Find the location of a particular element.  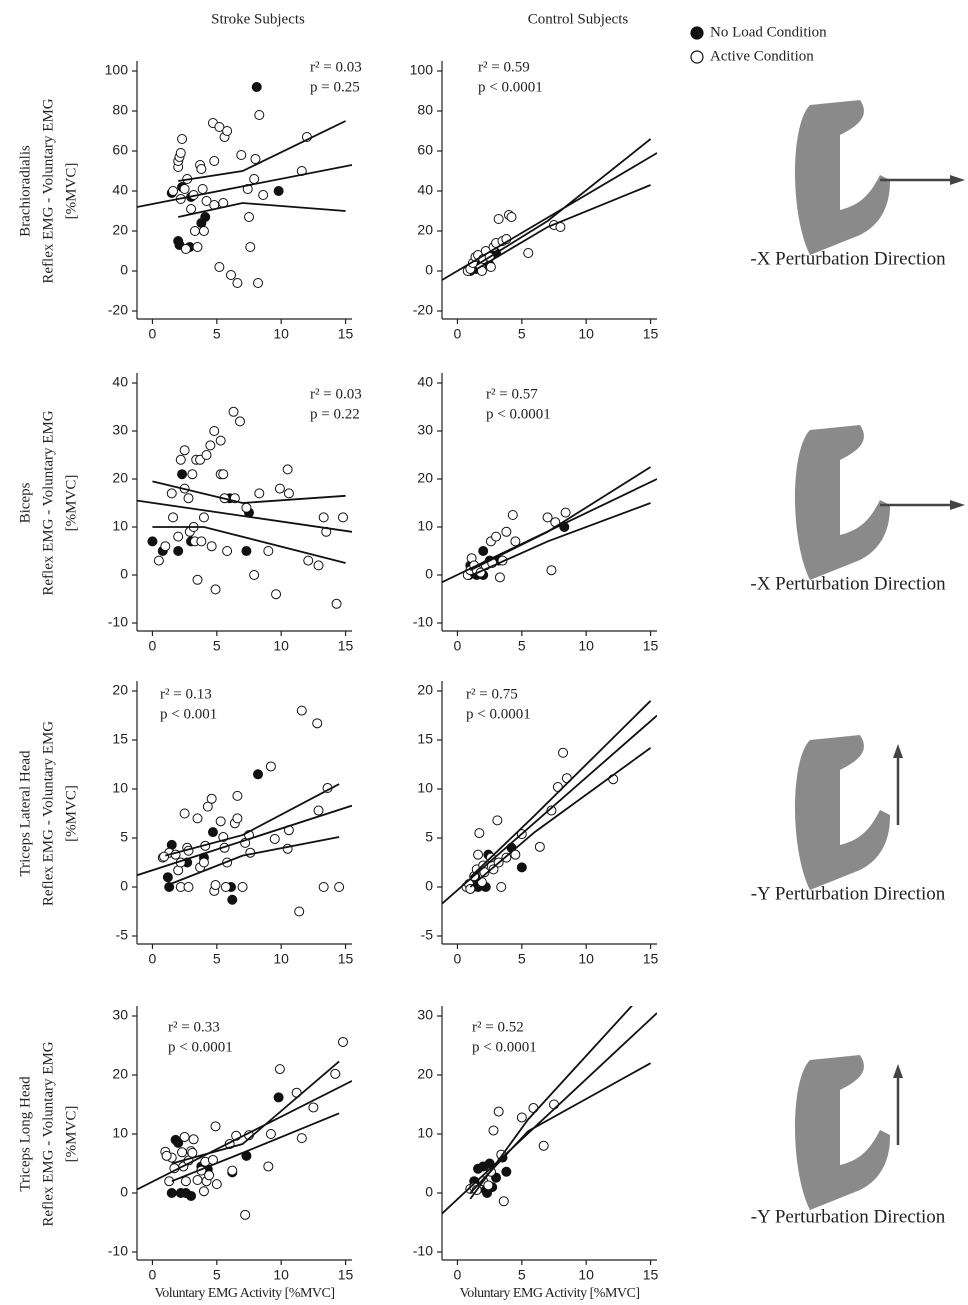

stat-annotation: p = 0.22 is located at coordinates (335, 414).